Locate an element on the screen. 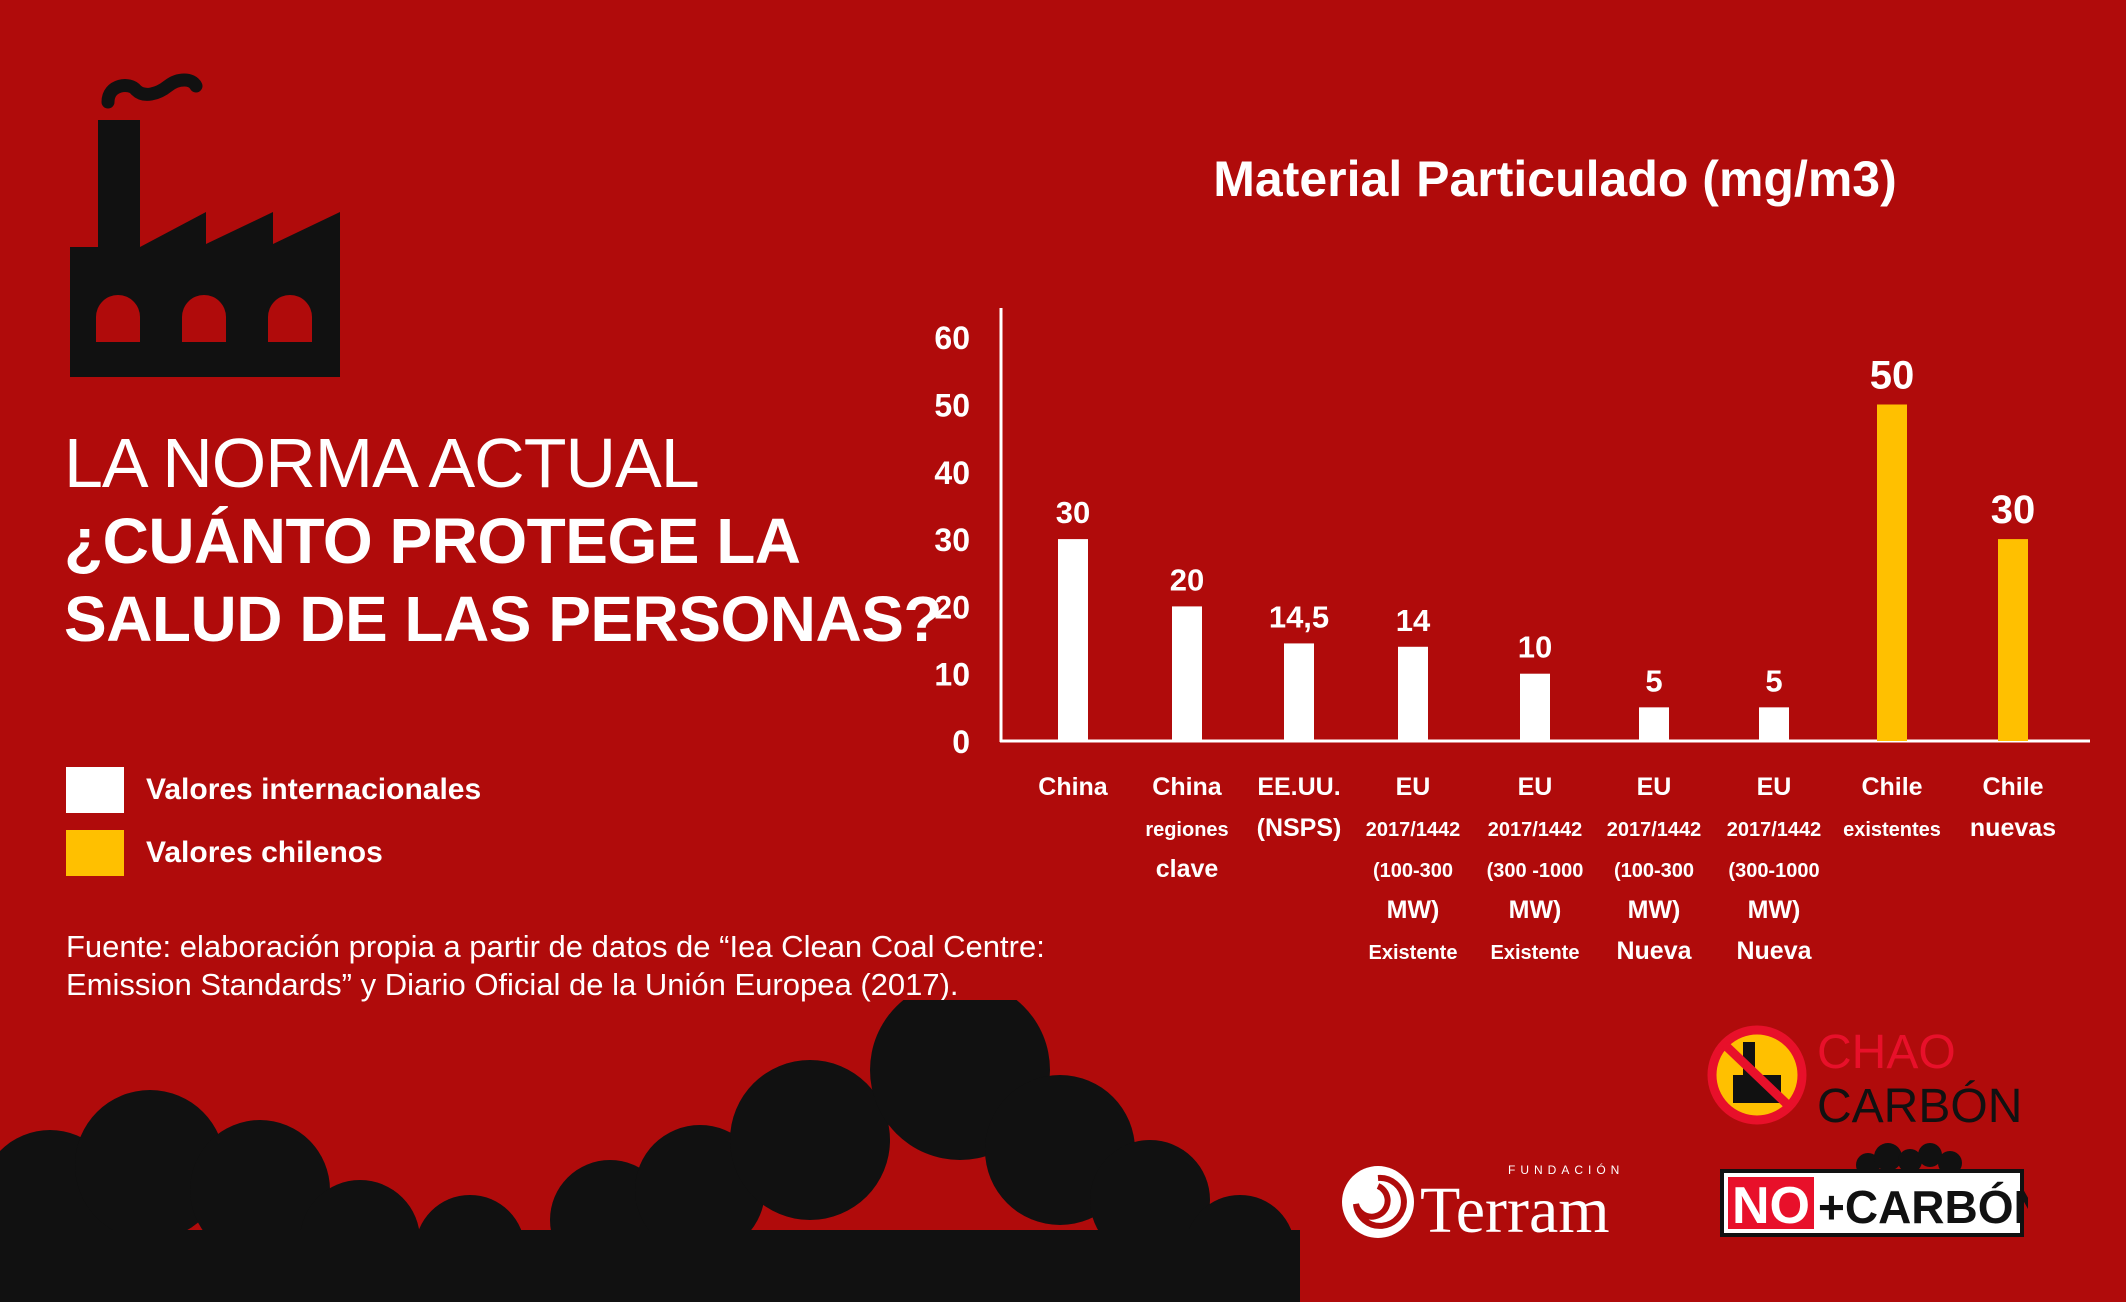 The width and height of the screenshot is (2126, 1302). y-tick-label: 60 is located at coordinates (952, 338).